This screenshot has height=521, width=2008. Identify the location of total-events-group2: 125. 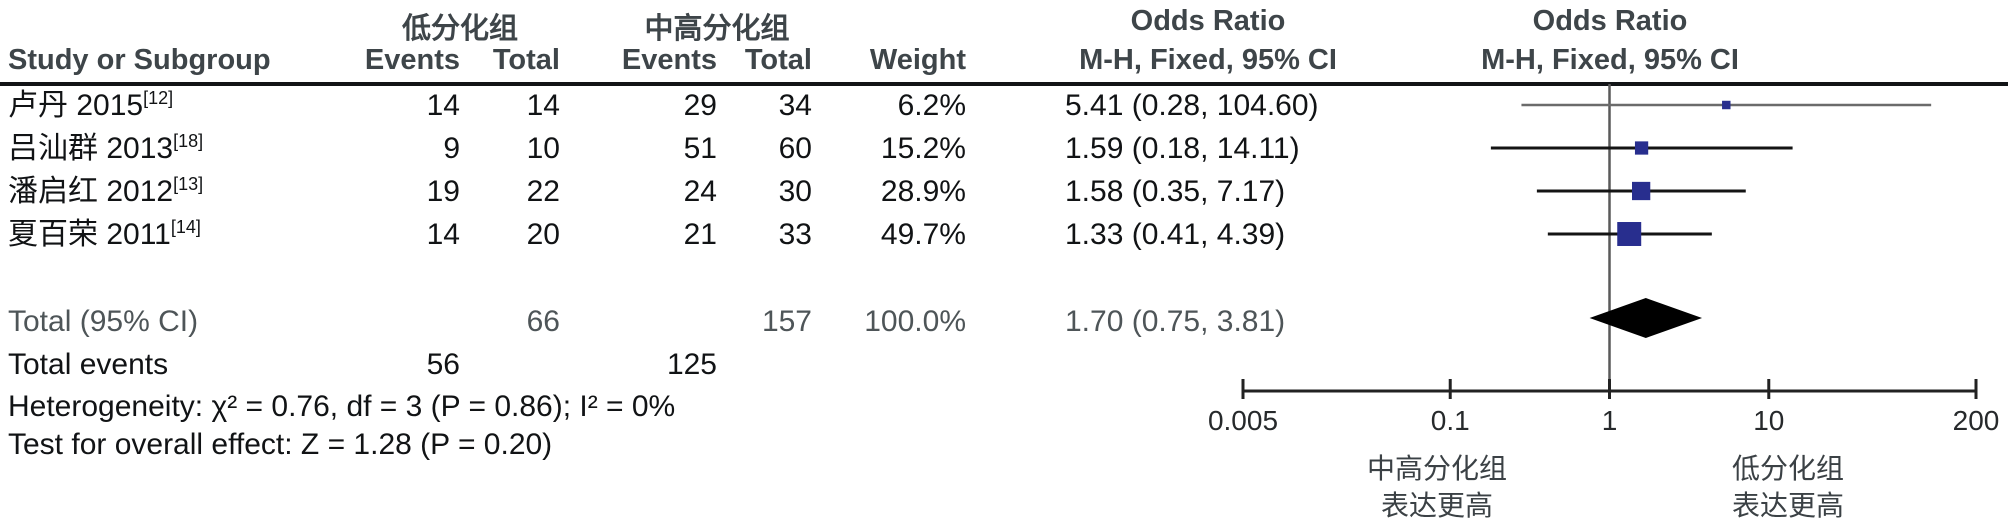
(691, 364).